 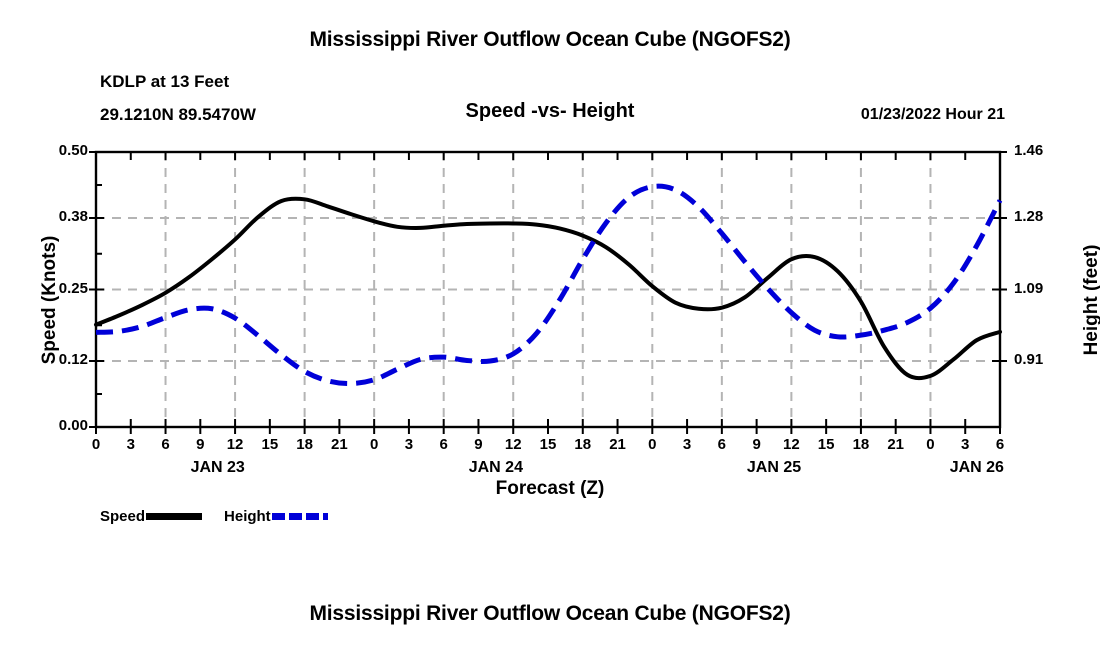 I want to click on x-tick-17: 3, so click(x=687, y=444).